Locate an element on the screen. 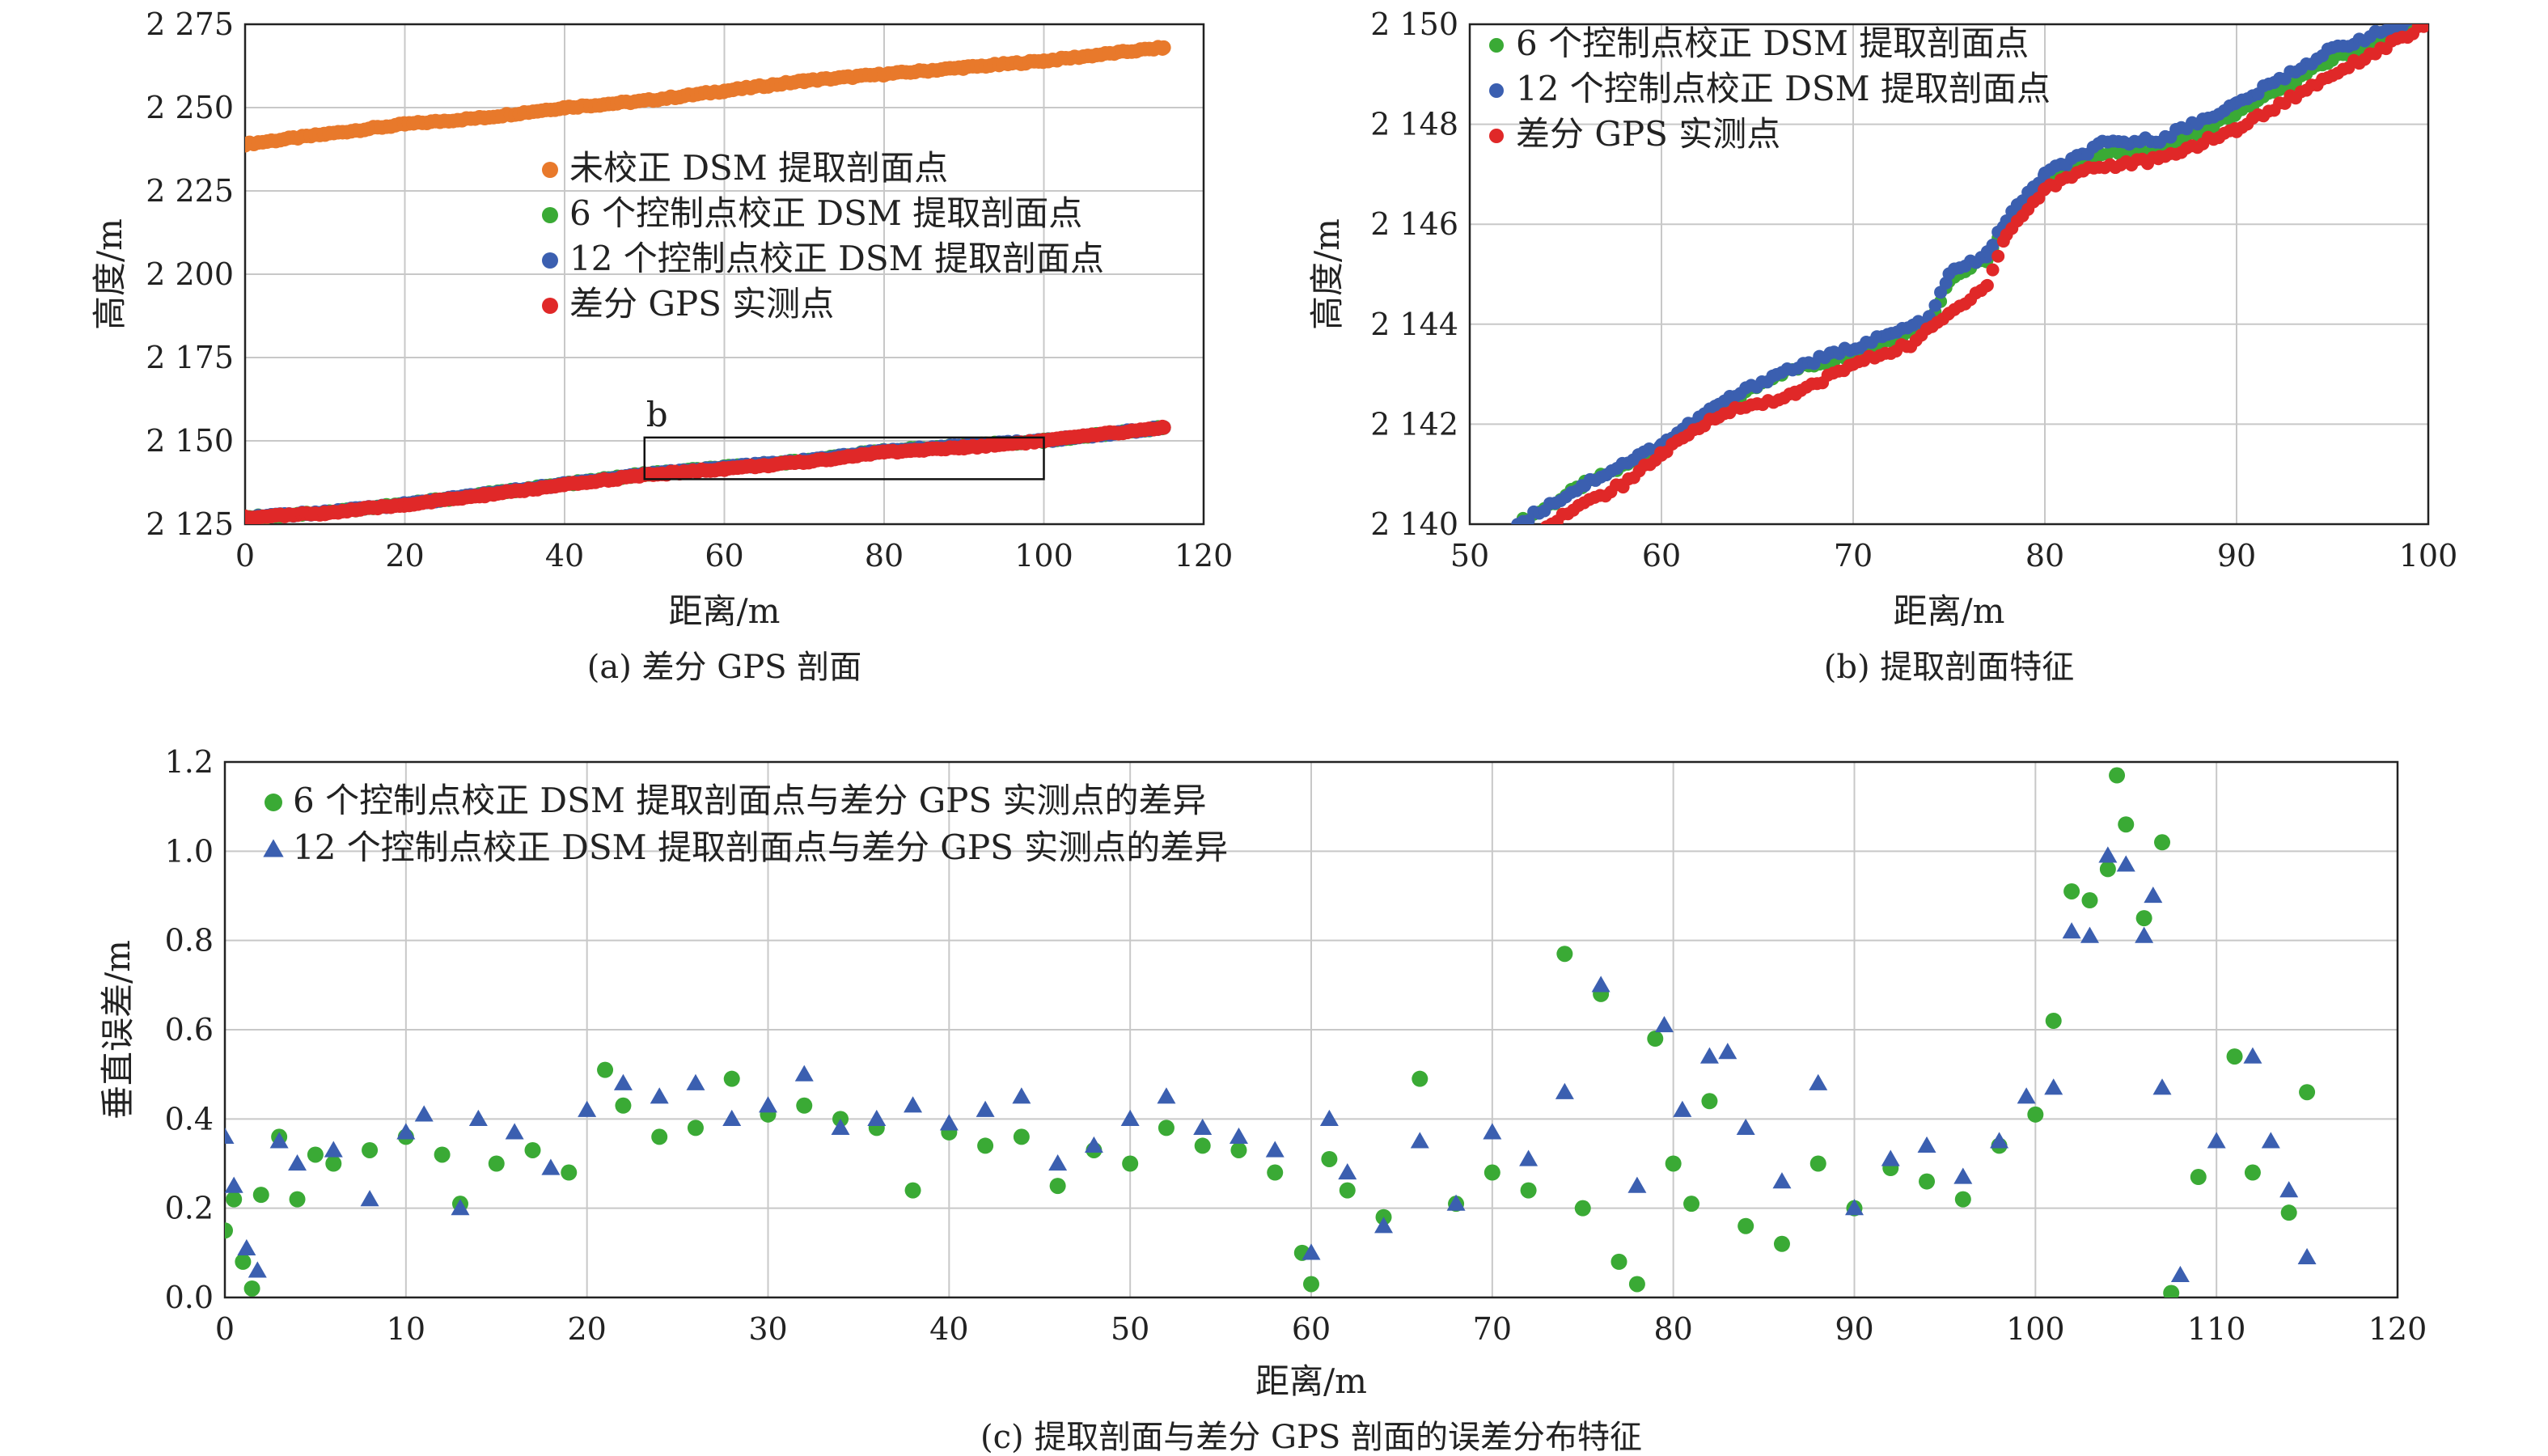 Image resolution: width=2548 pixels, height=1456 pixels. y-tick-label: 0.6 is located at coordinates (190, 1030).